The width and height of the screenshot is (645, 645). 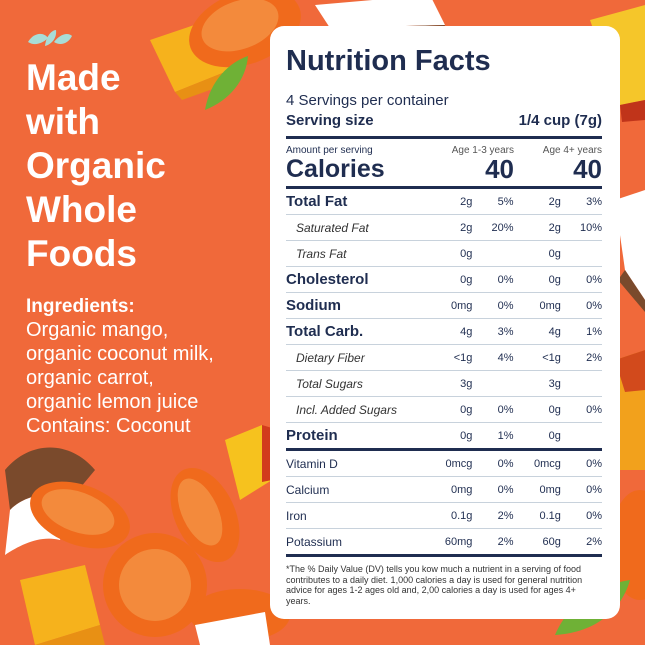 I want to click on ingredients-title: Ingredients:, so click(x=80, y=306).